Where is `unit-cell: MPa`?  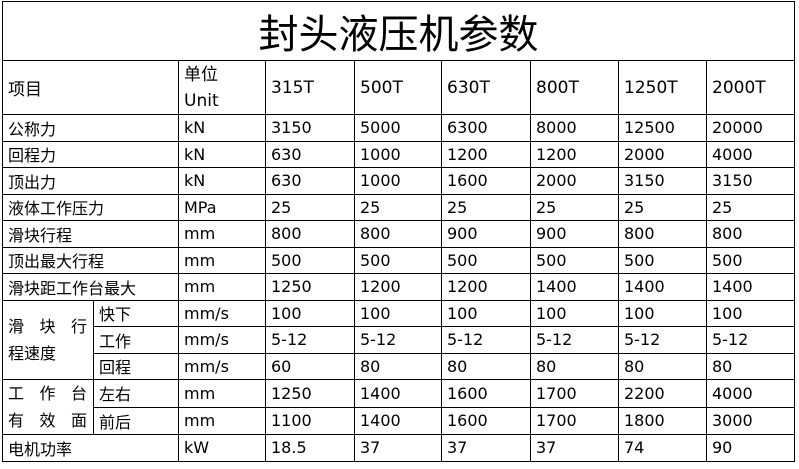
unit-cell: MPa is located at coordinates (222, 207).